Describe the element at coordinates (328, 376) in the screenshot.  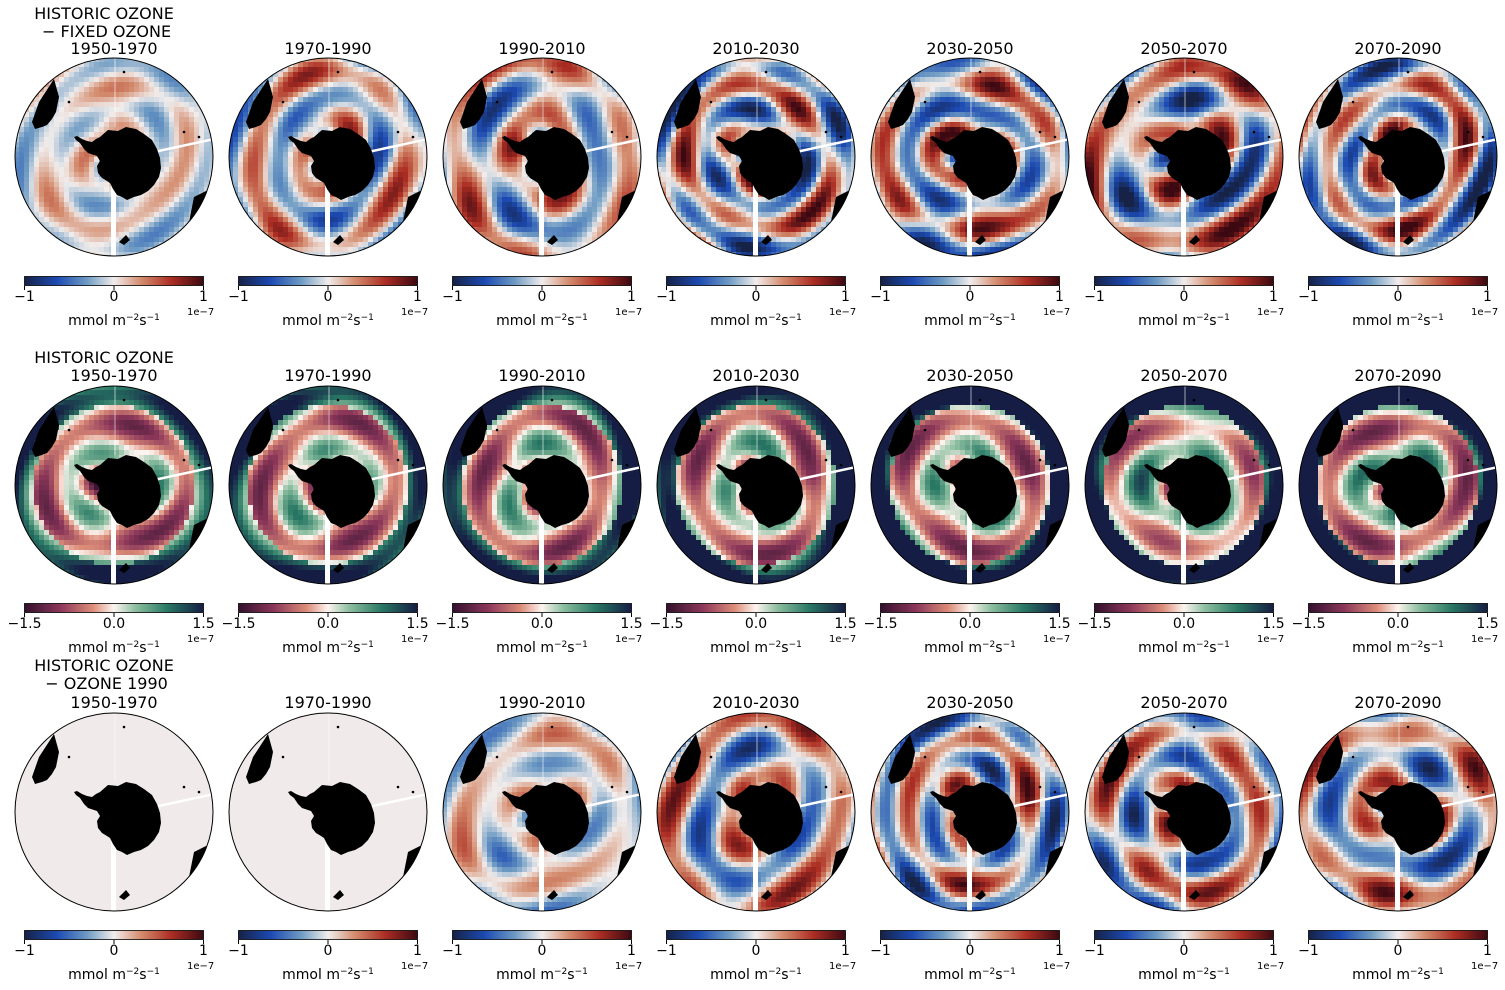
I see `panel-title: 1970-1990` at that location.